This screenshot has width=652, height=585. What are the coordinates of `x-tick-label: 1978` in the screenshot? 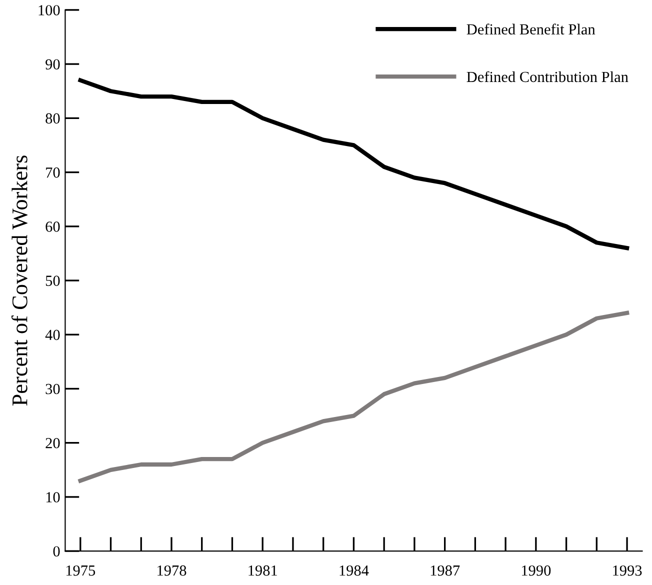 It's located at (172, 570).